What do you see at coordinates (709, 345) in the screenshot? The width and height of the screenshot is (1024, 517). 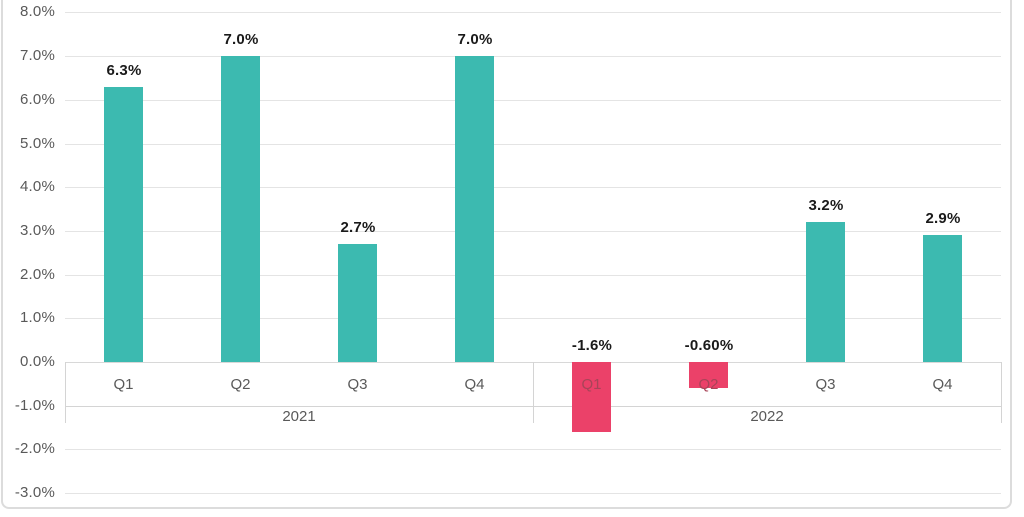 I see `bar-data-label: -0.60%` at bounding box center [709, 345].